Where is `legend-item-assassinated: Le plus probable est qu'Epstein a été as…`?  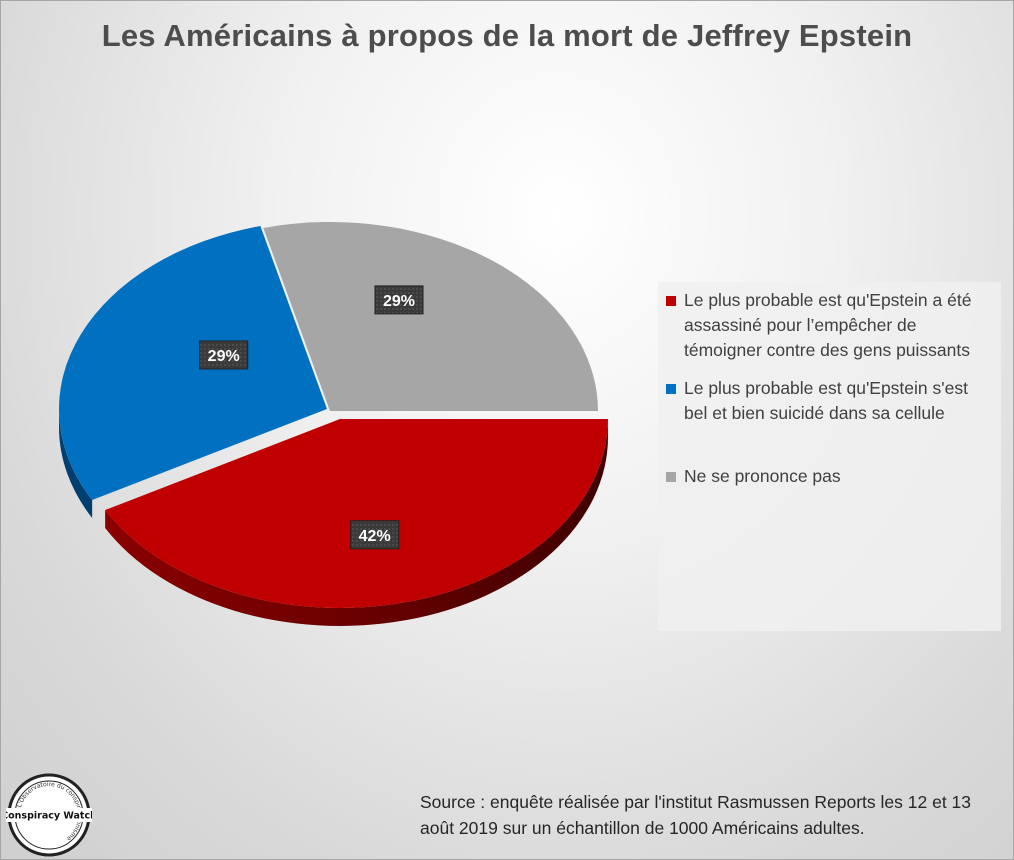 legend-item-assassinated: Le plus probable est qu'Epstein a été as… is located at coordinates (829, 325).